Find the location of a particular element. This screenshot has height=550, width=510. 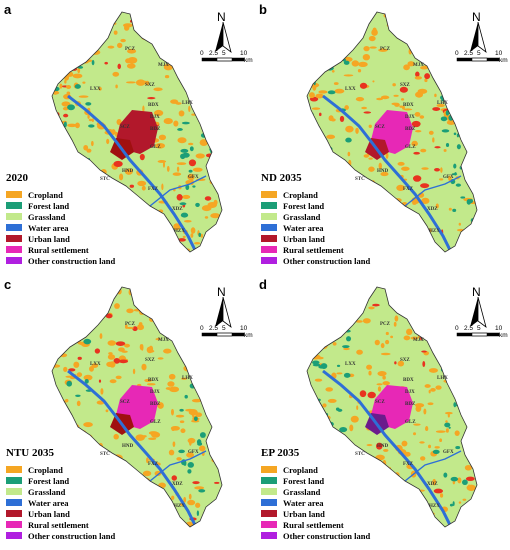

town-label: HZX is located at coordinates (179, 231).